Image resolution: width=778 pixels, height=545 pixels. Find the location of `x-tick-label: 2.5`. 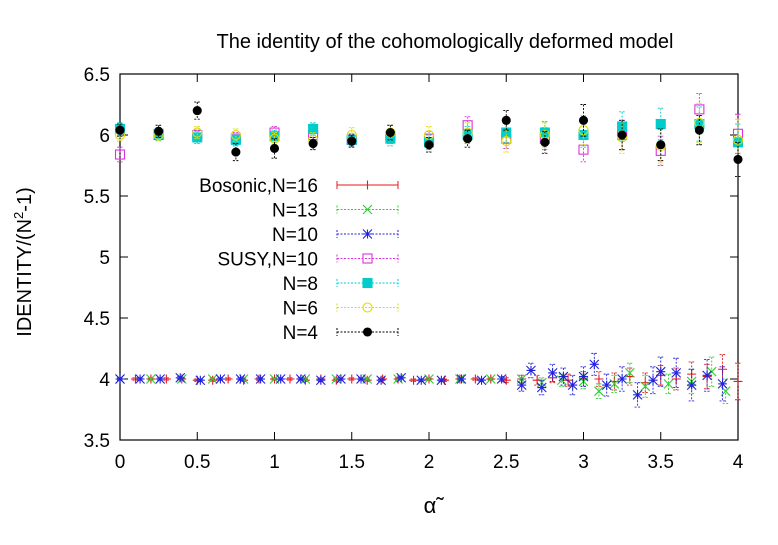

x-tick-label: 2.5 is located at coordinates (506, 462).